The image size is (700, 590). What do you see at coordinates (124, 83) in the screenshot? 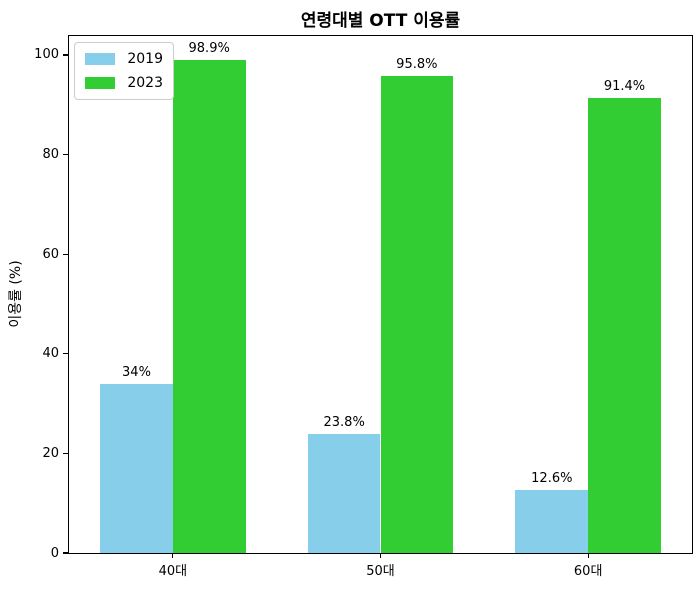
I see `legend-item-2023: 2023` at bounding box center [124, 83].